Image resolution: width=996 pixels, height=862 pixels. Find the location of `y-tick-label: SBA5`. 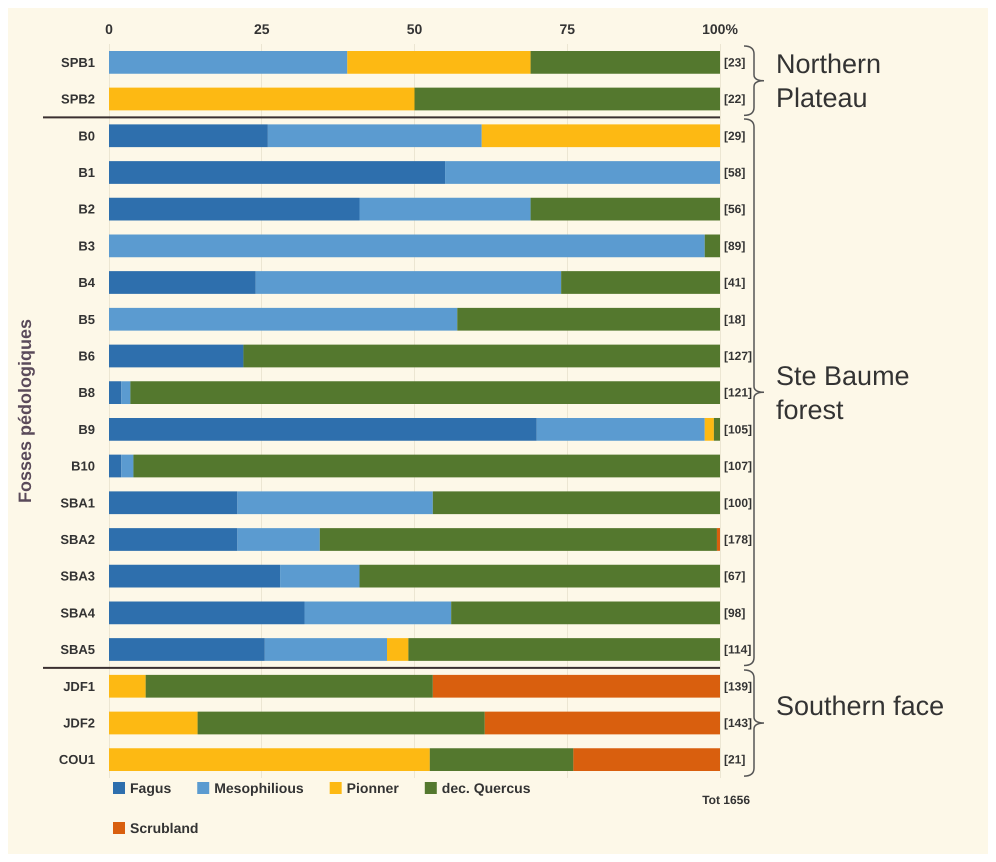

y-tick-label: SBA5 is located at coordinates (77, 650).